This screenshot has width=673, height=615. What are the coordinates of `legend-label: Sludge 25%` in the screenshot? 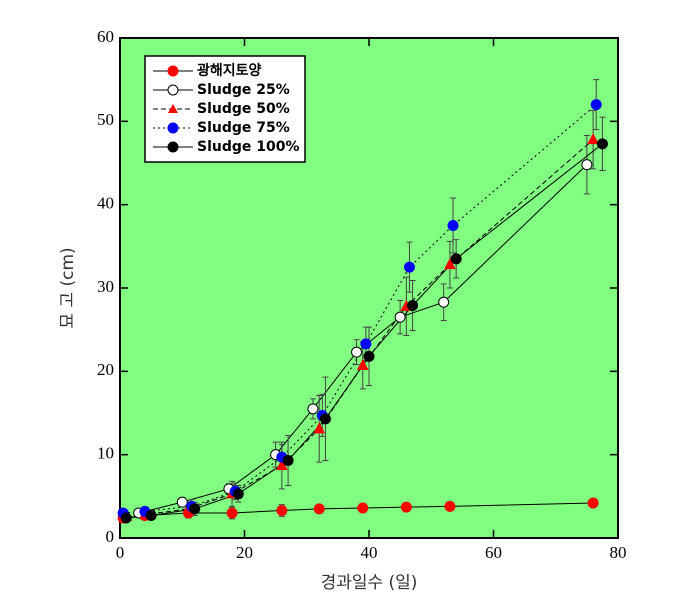 It's located at (243, 90).